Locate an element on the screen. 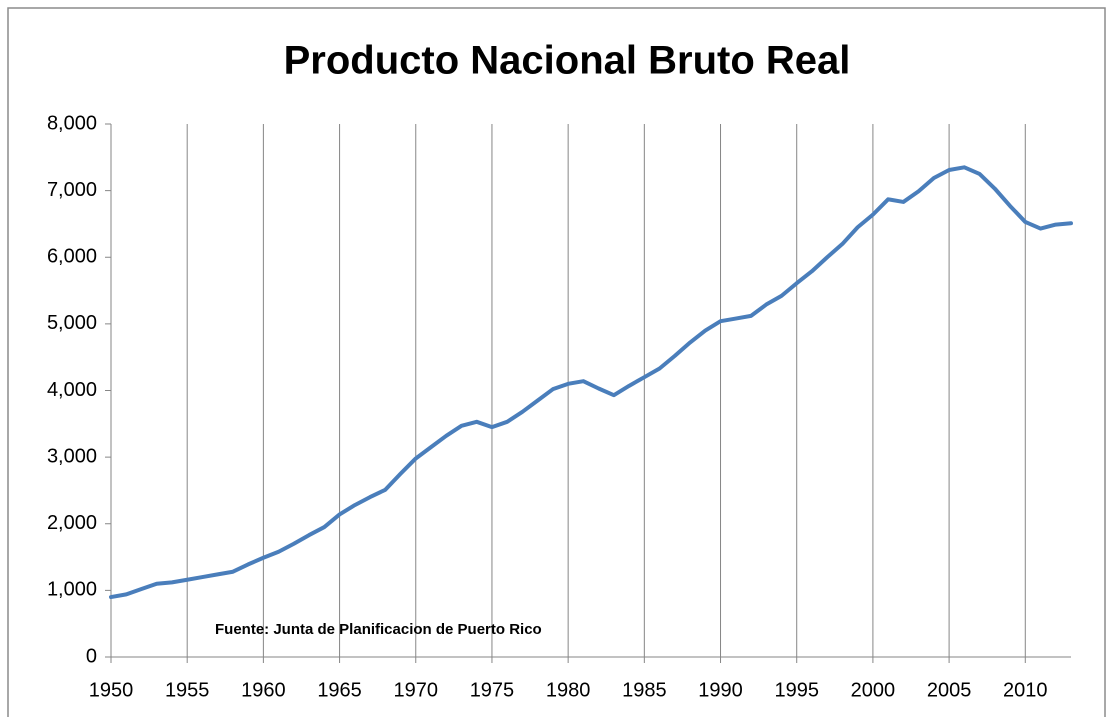 The width and height of the screenshot is (1112, 717). y-tick-label: 2,000 is located at coordinates (72, 523).